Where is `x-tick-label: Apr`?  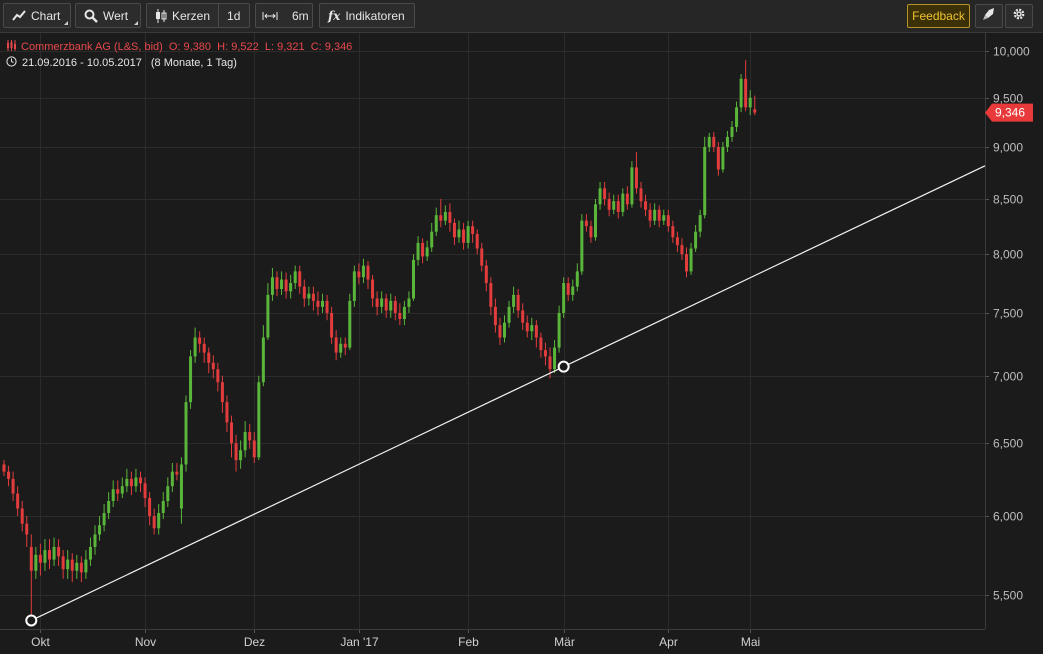 x-tick-label: Apr is located at coordinates (668, 642).